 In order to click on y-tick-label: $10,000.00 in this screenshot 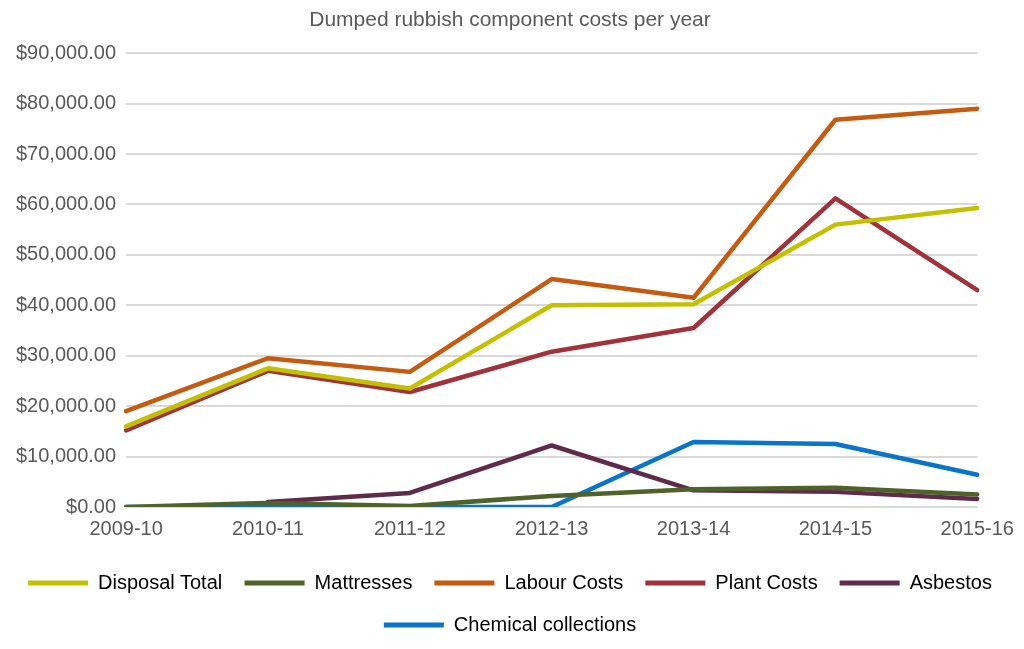, I will do `click(66, 455)`.